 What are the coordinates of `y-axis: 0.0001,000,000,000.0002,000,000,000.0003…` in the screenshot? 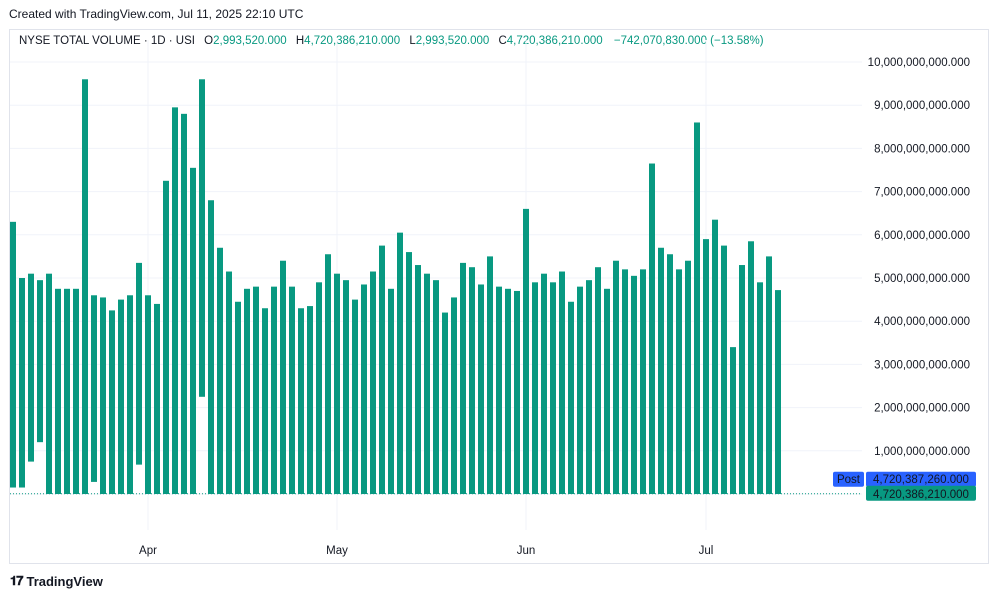 It's located at (919, 279).